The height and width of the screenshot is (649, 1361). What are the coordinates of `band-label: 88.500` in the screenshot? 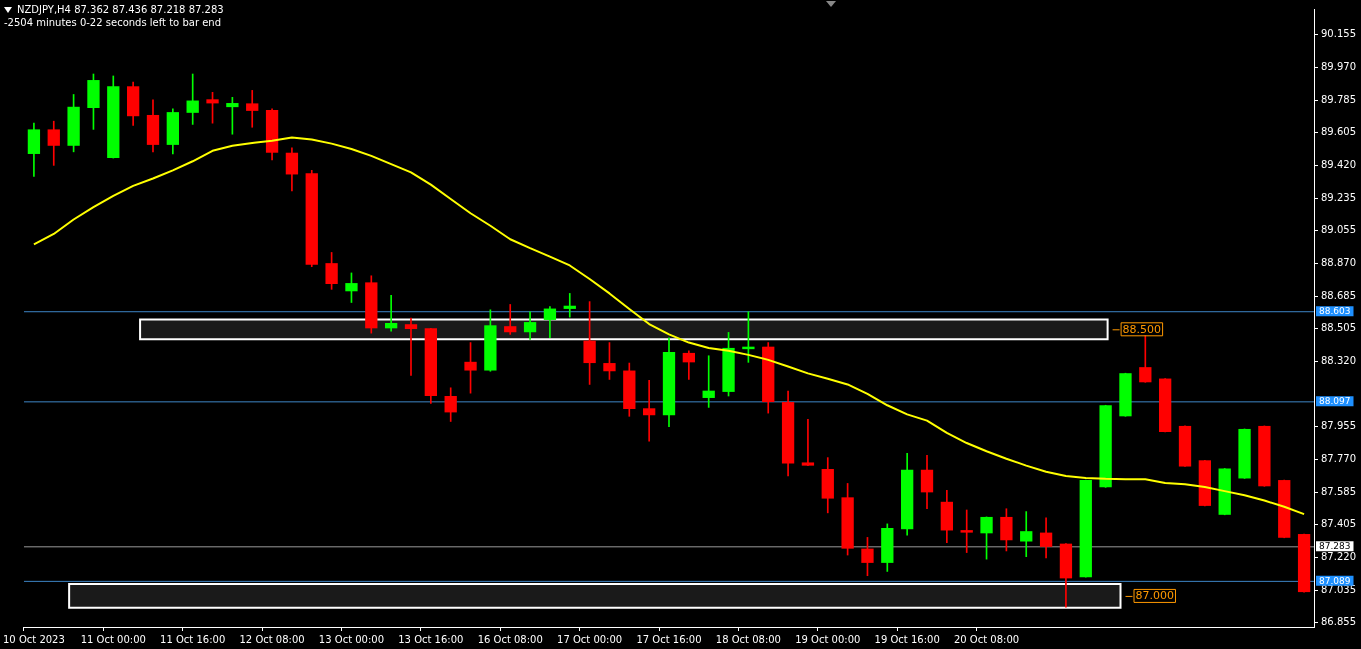 It's located at (1142, 329).